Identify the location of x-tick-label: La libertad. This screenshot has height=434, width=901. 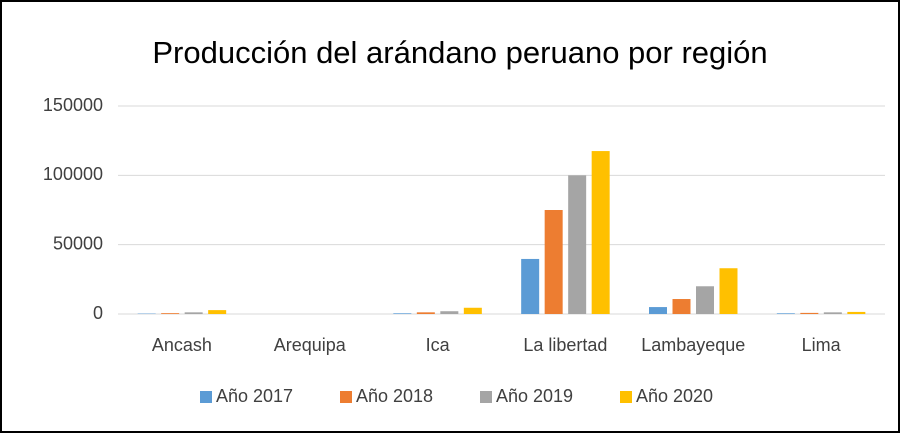
(565, 345).